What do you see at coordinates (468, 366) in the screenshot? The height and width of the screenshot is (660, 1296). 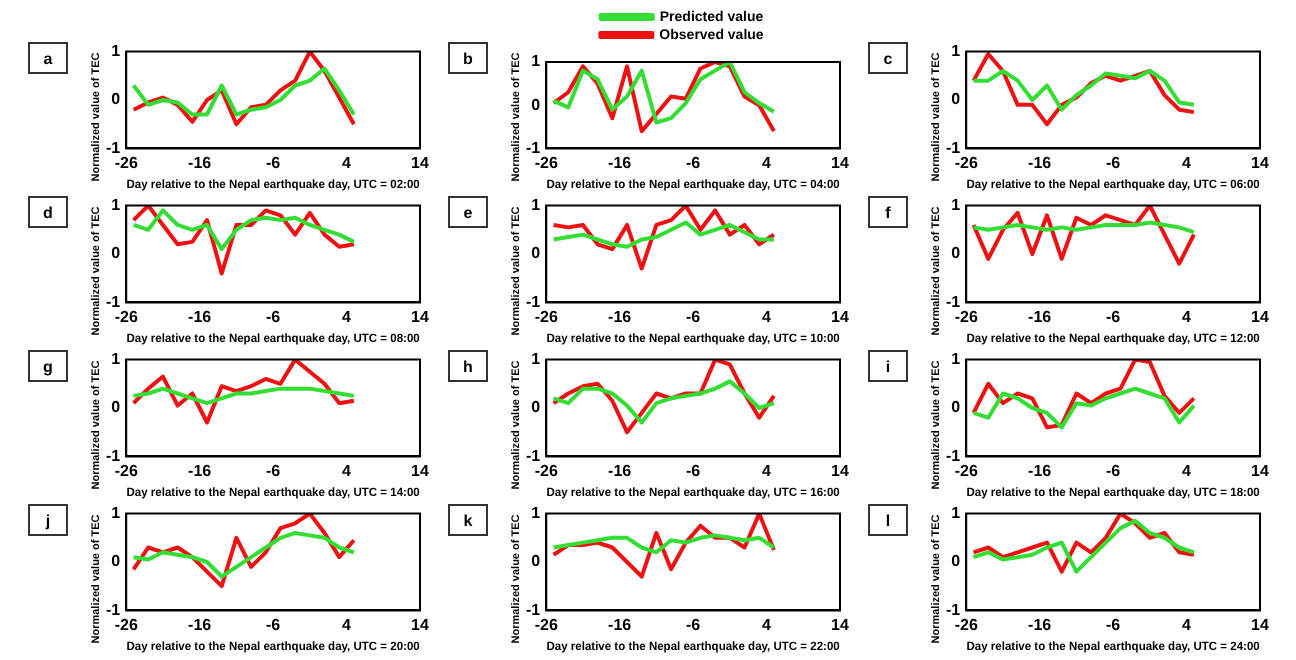 I see `chart-title: h` at bounding box center [468, 366].